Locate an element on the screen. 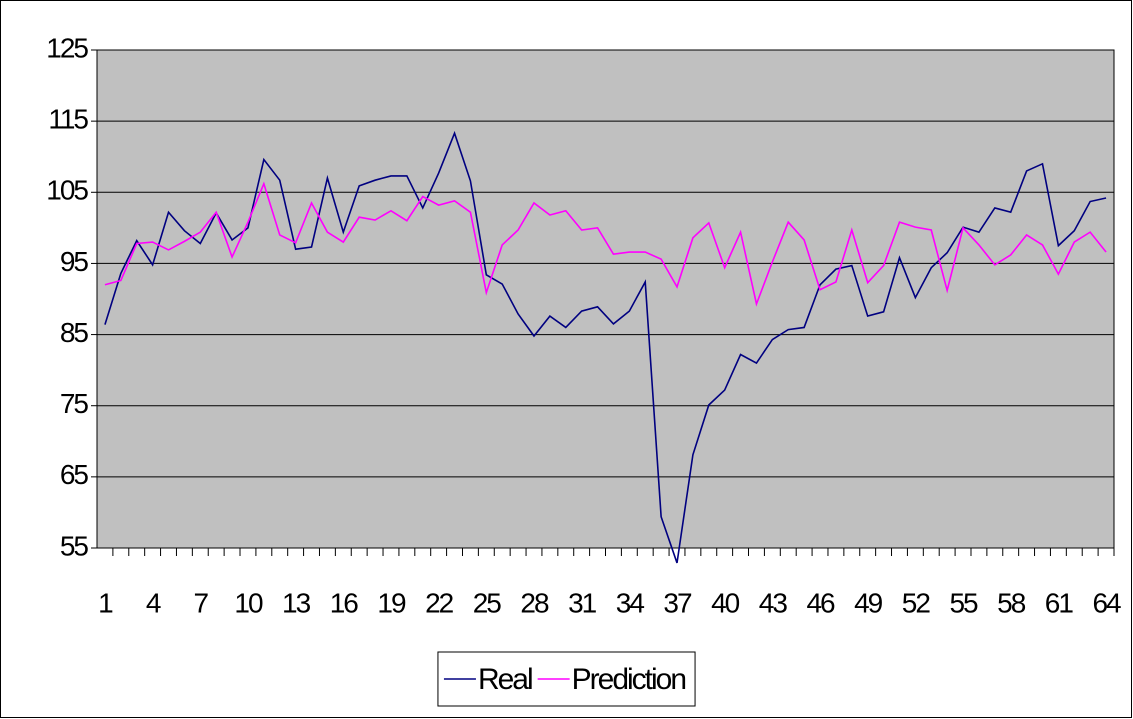 This screenshot has height=719, width=1133. x-tick-label: 61 is located at coordinates (1059, 602).